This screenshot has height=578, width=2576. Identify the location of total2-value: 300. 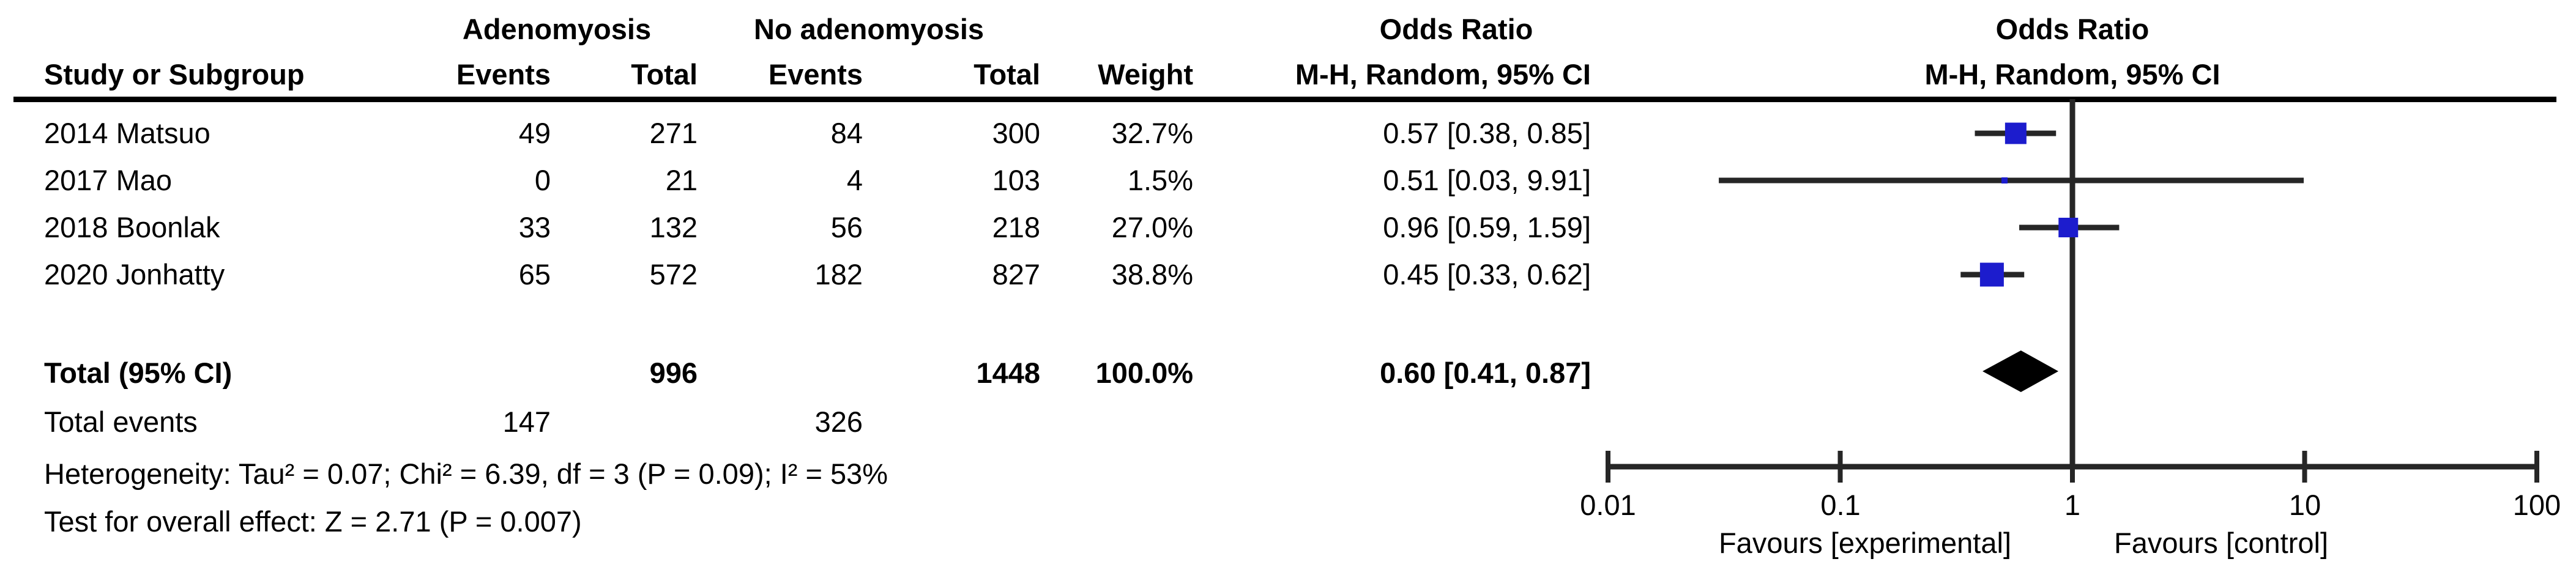
(1016, 133).